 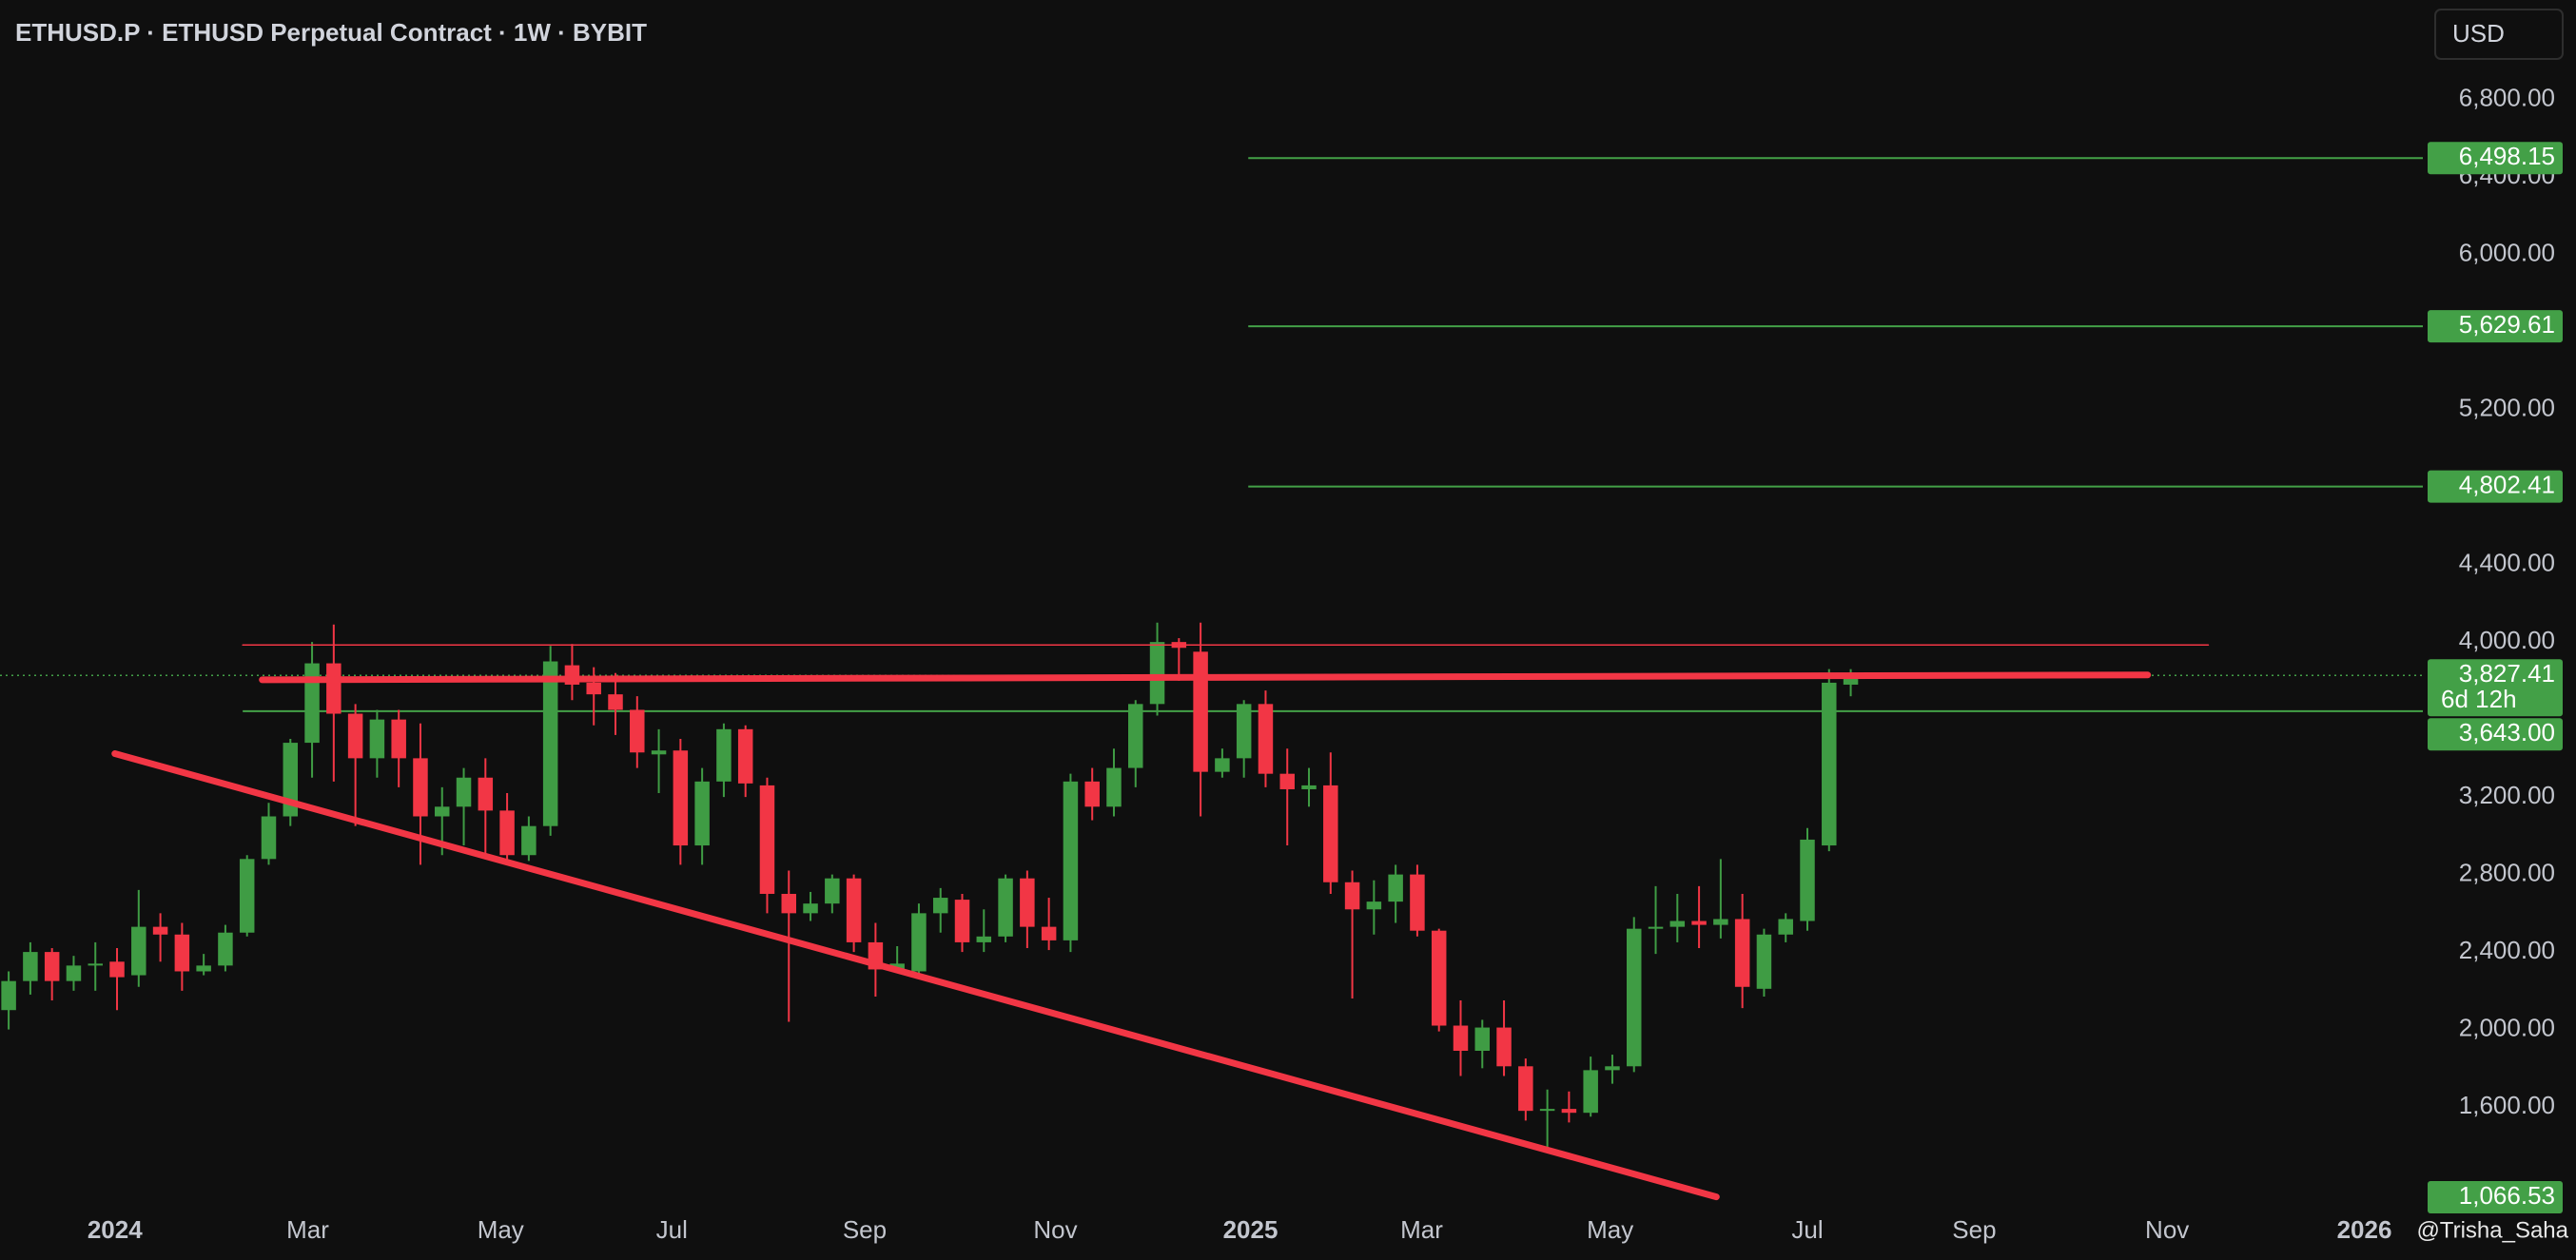 What do you see at coordinates (2478, 33) in the screenshot?
I see `currency-button: USD` at bounding box center [2478, 33].